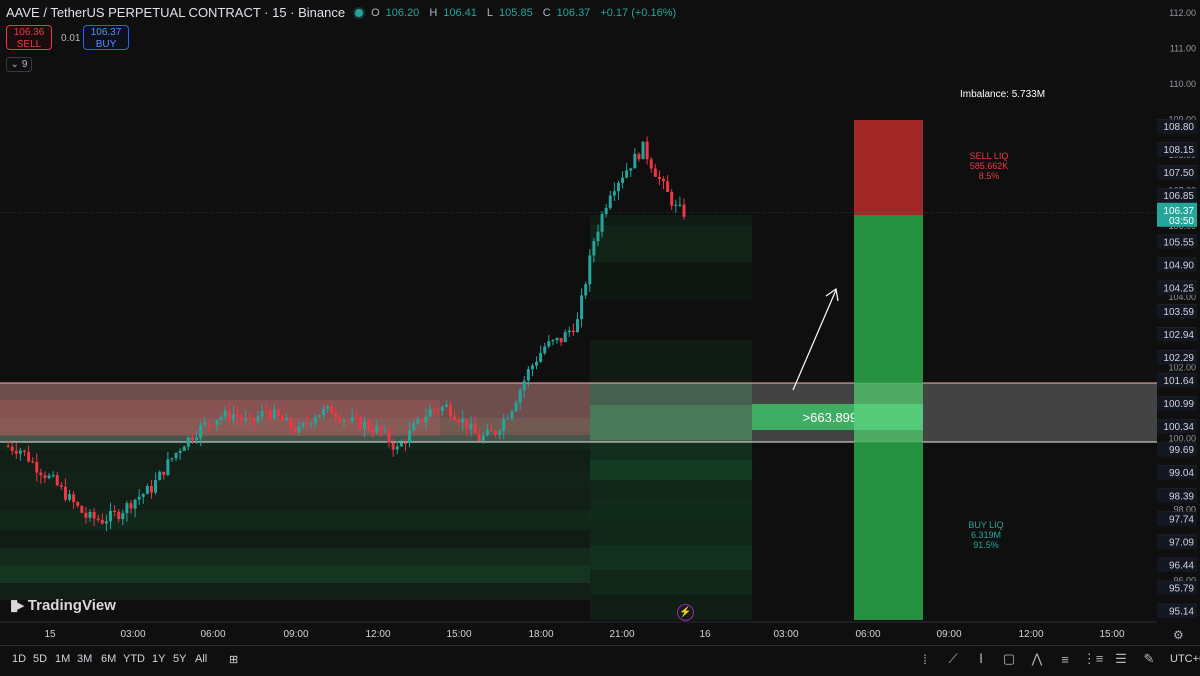  What do you see at coordinates (1178, 288) in the screenshot?
I see `level-label: 104.25` at bounding box center [1178, 288].